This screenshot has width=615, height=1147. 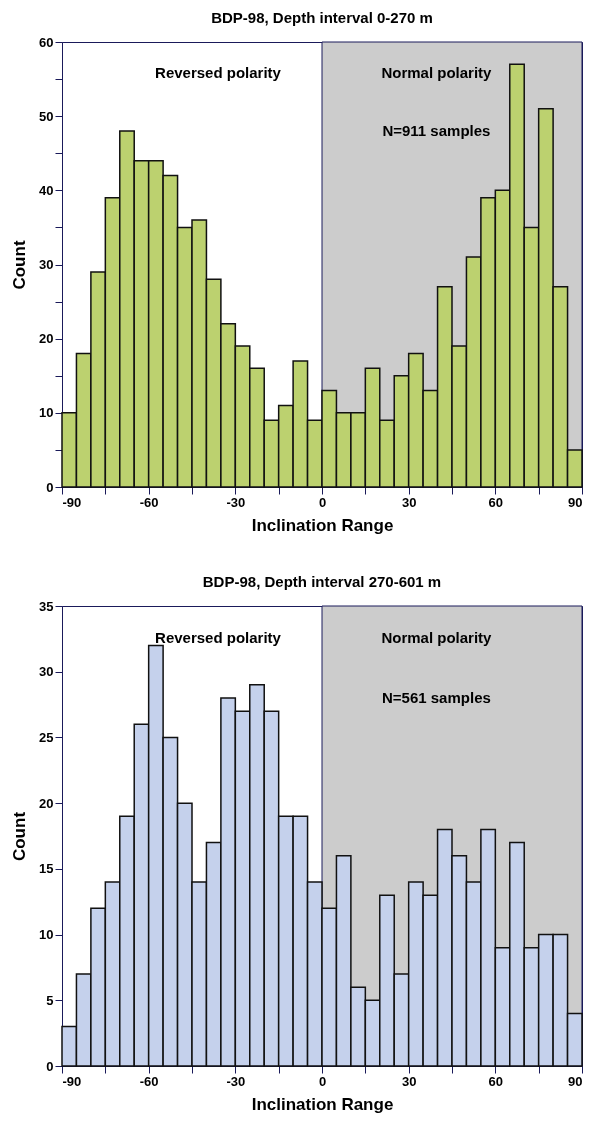 I want to click on y-tick-label: 60, so click(x=46, y=42).